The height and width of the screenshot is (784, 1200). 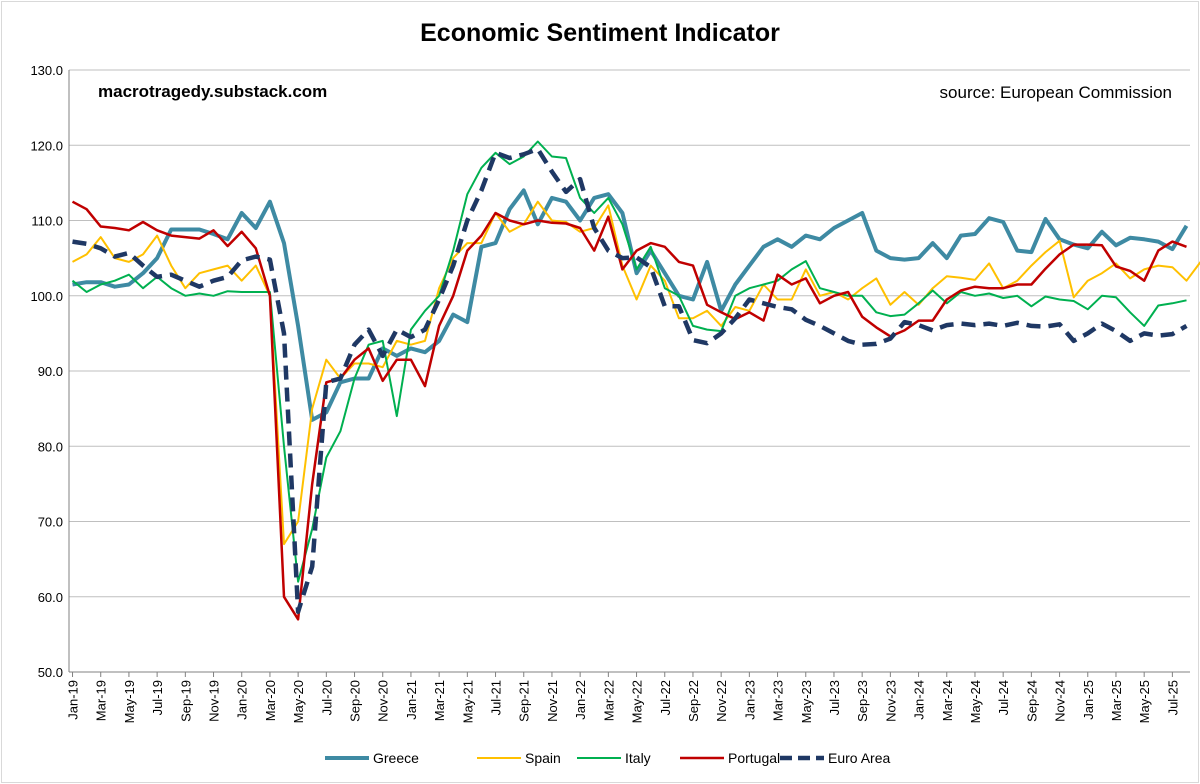 What do you see at coordinates (411, 700) in the screenshot?
I see `x-tick-label: Jan-21` at bounding box center [411, 700].